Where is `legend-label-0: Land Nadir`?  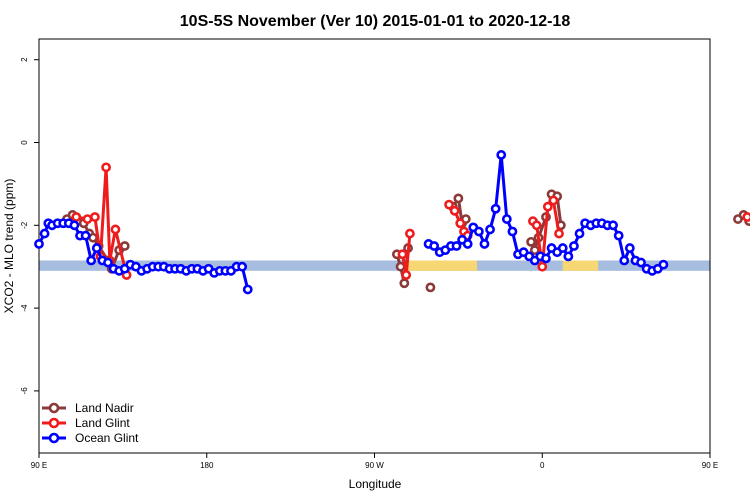 legend-label-0: Land Nadir is located at coordinates (104, 408).